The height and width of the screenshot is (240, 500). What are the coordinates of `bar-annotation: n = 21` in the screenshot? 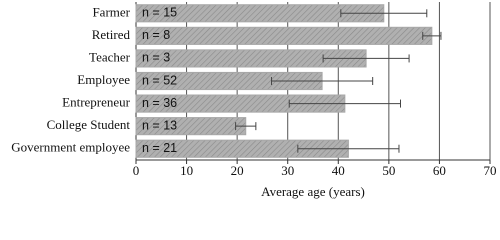 It's located at (159, 148).